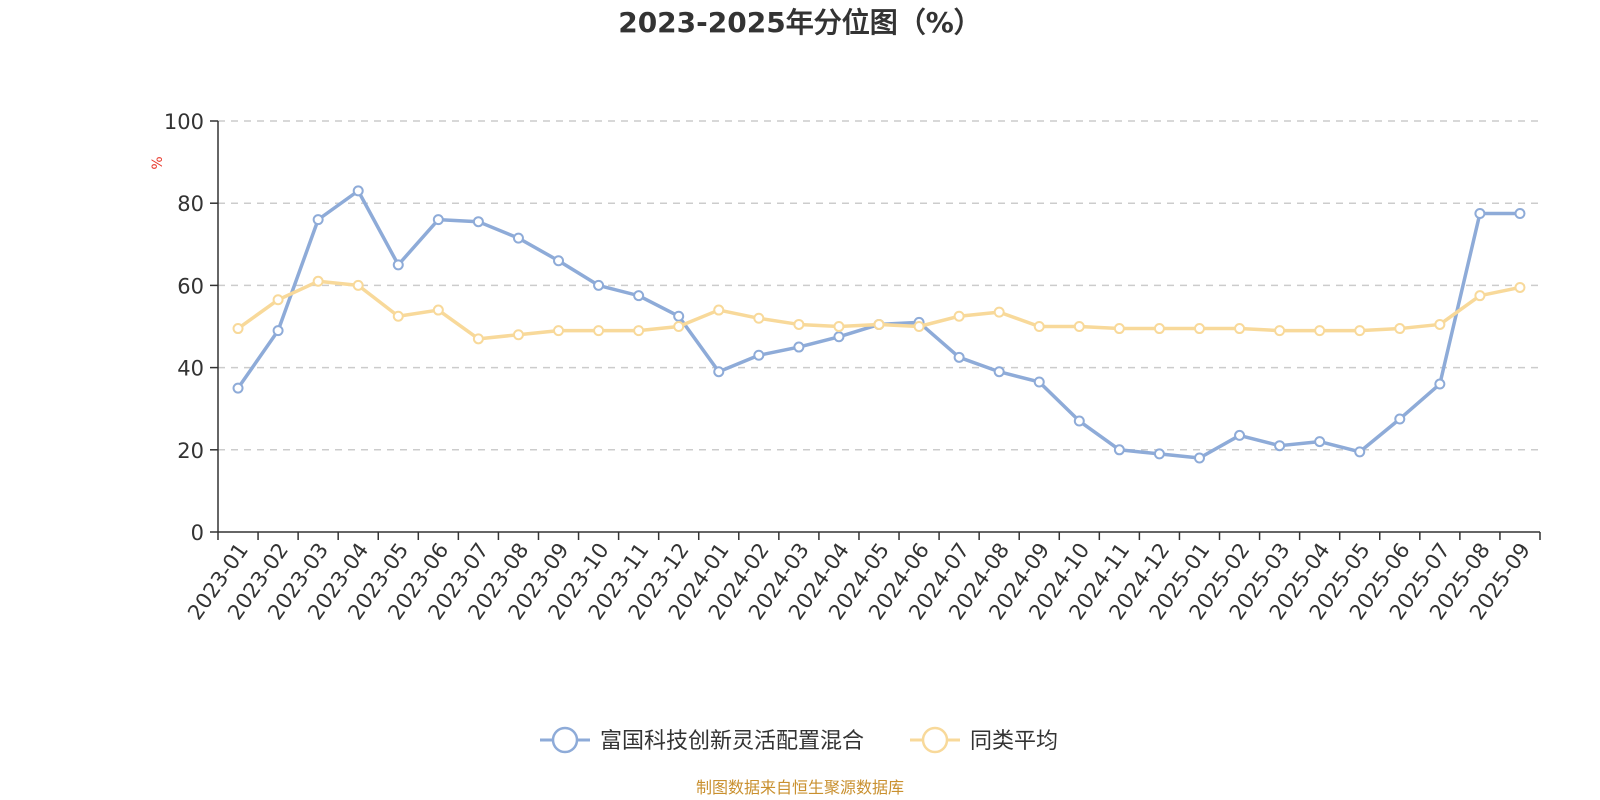 This screenshot has height=800, width=1600. Describe the element at coordinates (800, 787) in the screenshot. I see `source-note: 制图数据来自恒生聚源数据库` at that location.